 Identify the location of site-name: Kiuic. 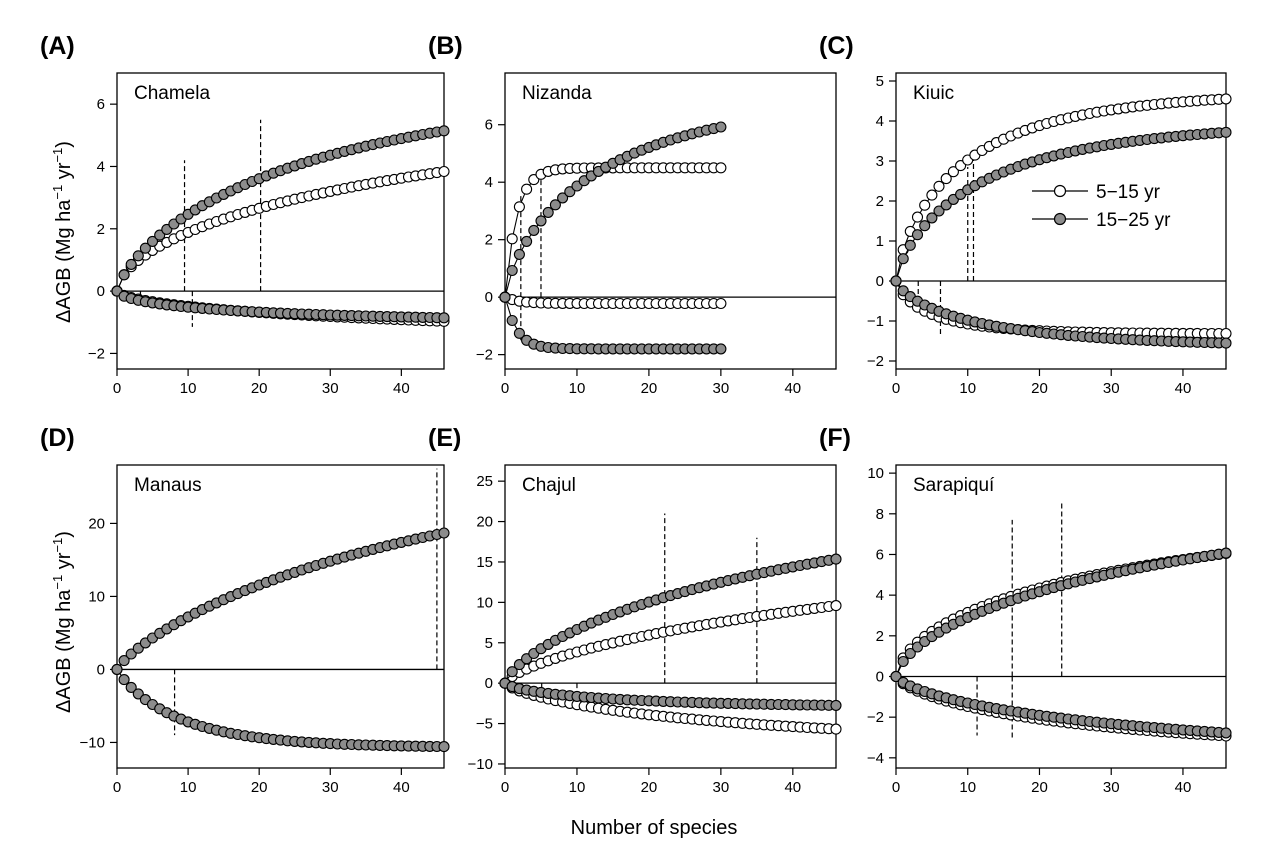
(933, 93).